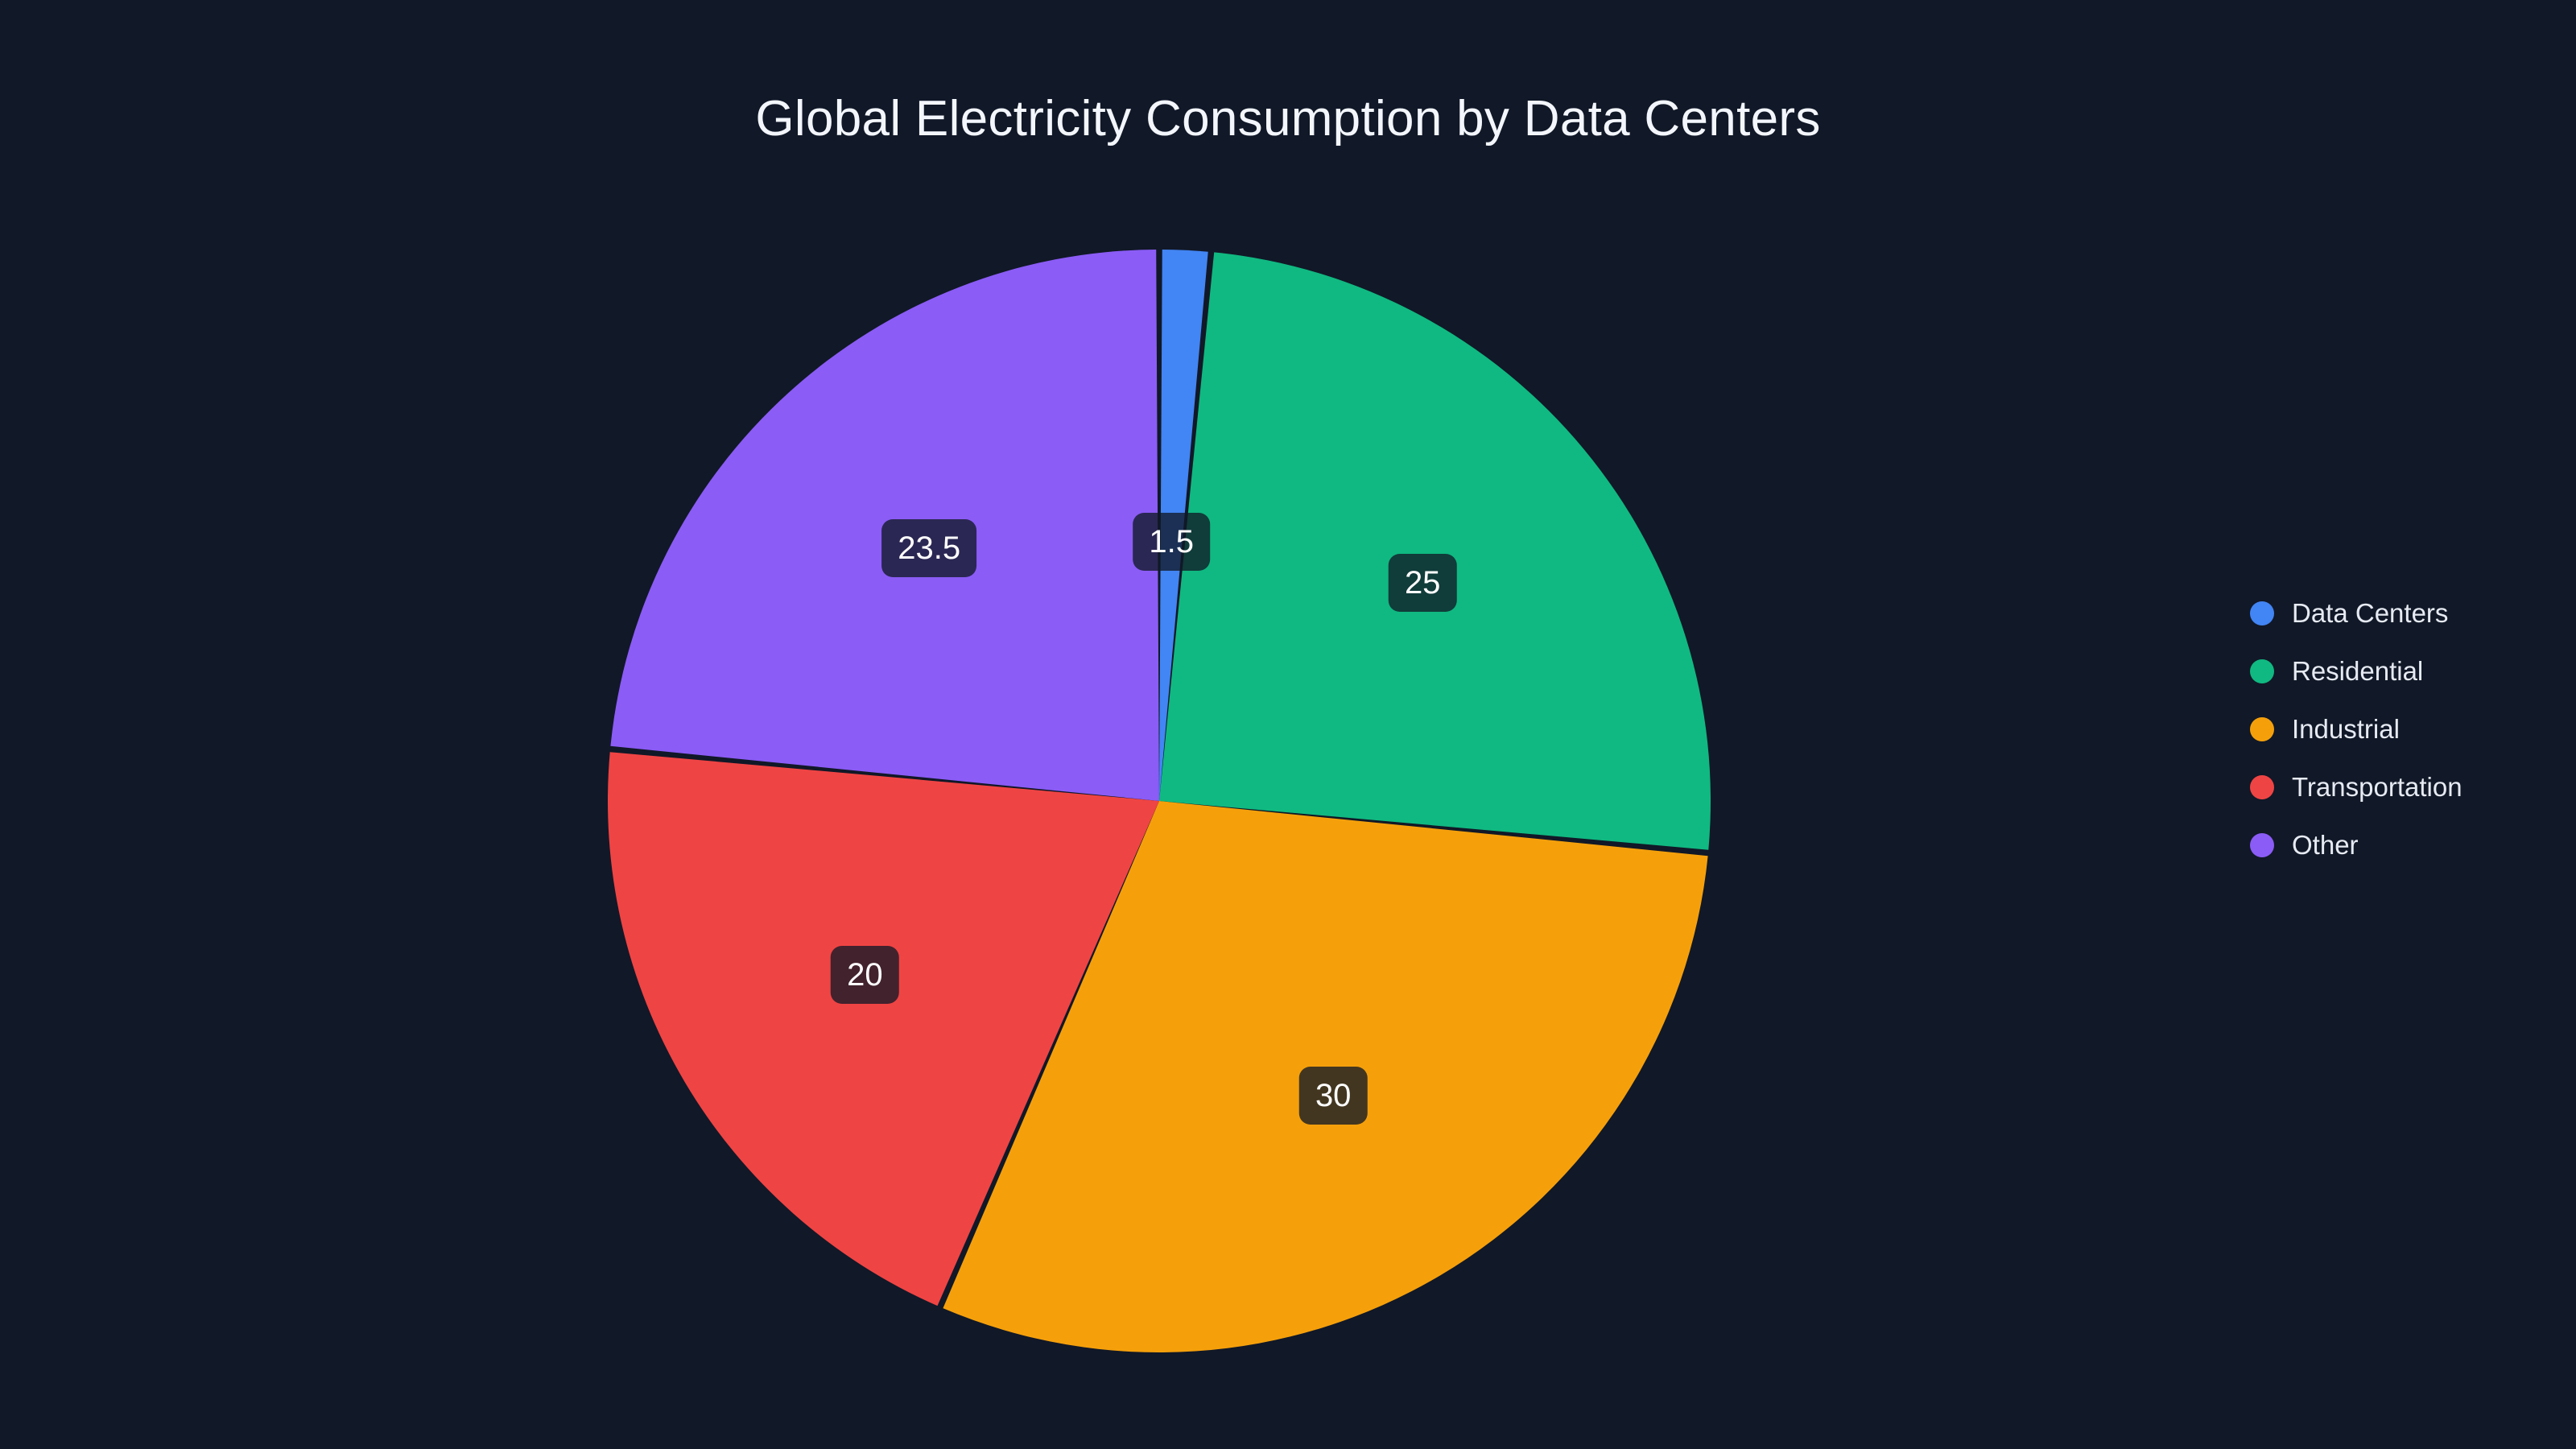 The image size is (2576, 1449). I want to click on legend-item-label: Transportation, so click(2377, 787).